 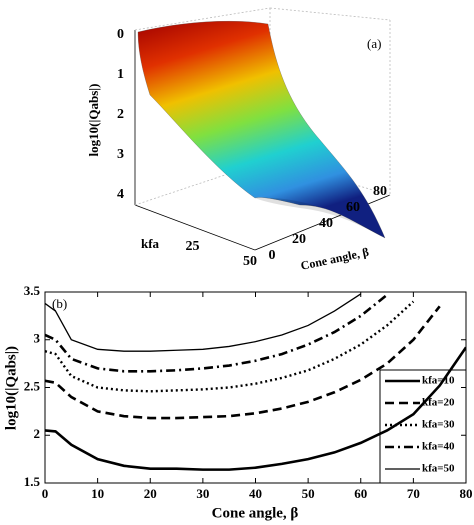 What do you see at coordinates (299, 239) in the screenshot?
I see `y-tick-label: 20` at bounding box center [299, 239].